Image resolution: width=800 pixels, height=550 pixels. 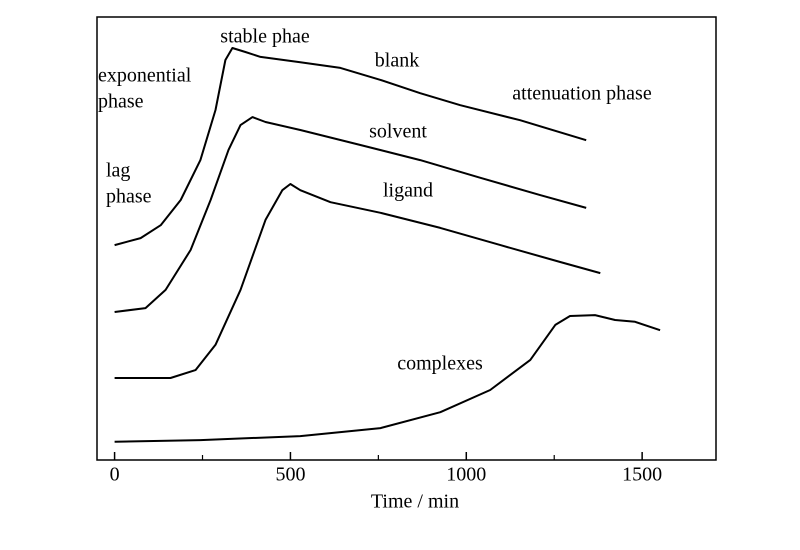 I want to click on annotation: exponential, so click(x=145, y=76).